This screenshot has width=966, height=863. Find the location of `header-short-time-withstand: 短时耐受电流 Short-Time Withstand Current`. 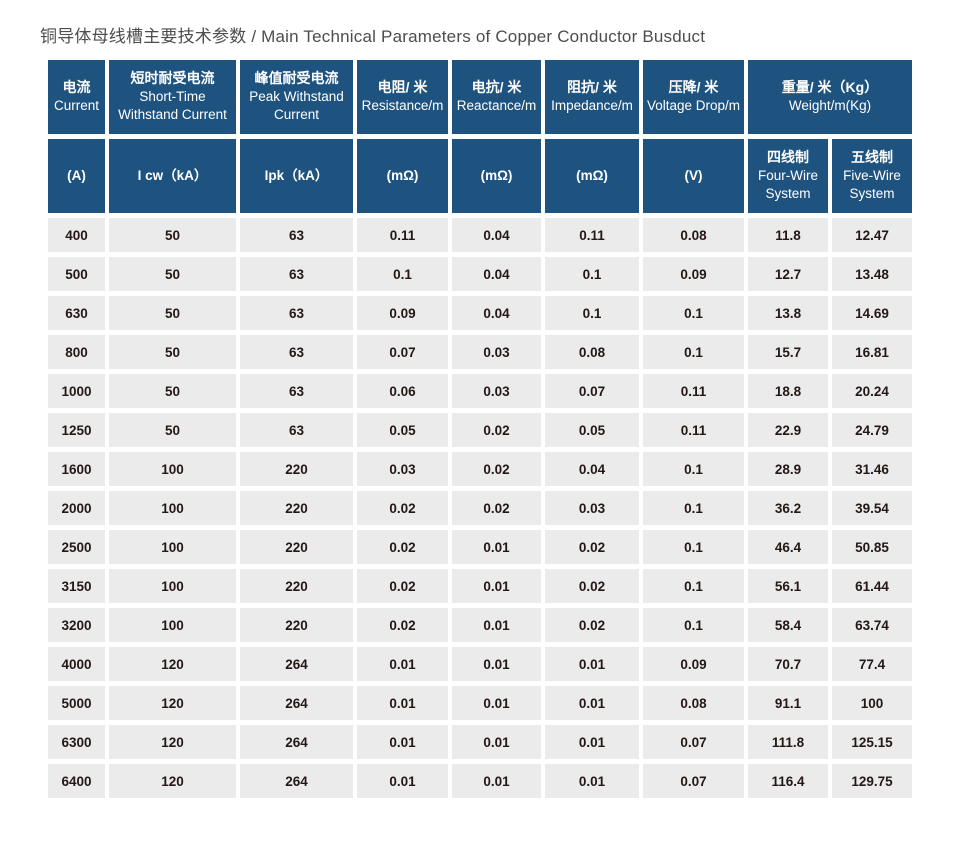

header-short-time-withstand: 短时耐受电流 Short-Time Withstand Current is located at coordinates (172, 97).